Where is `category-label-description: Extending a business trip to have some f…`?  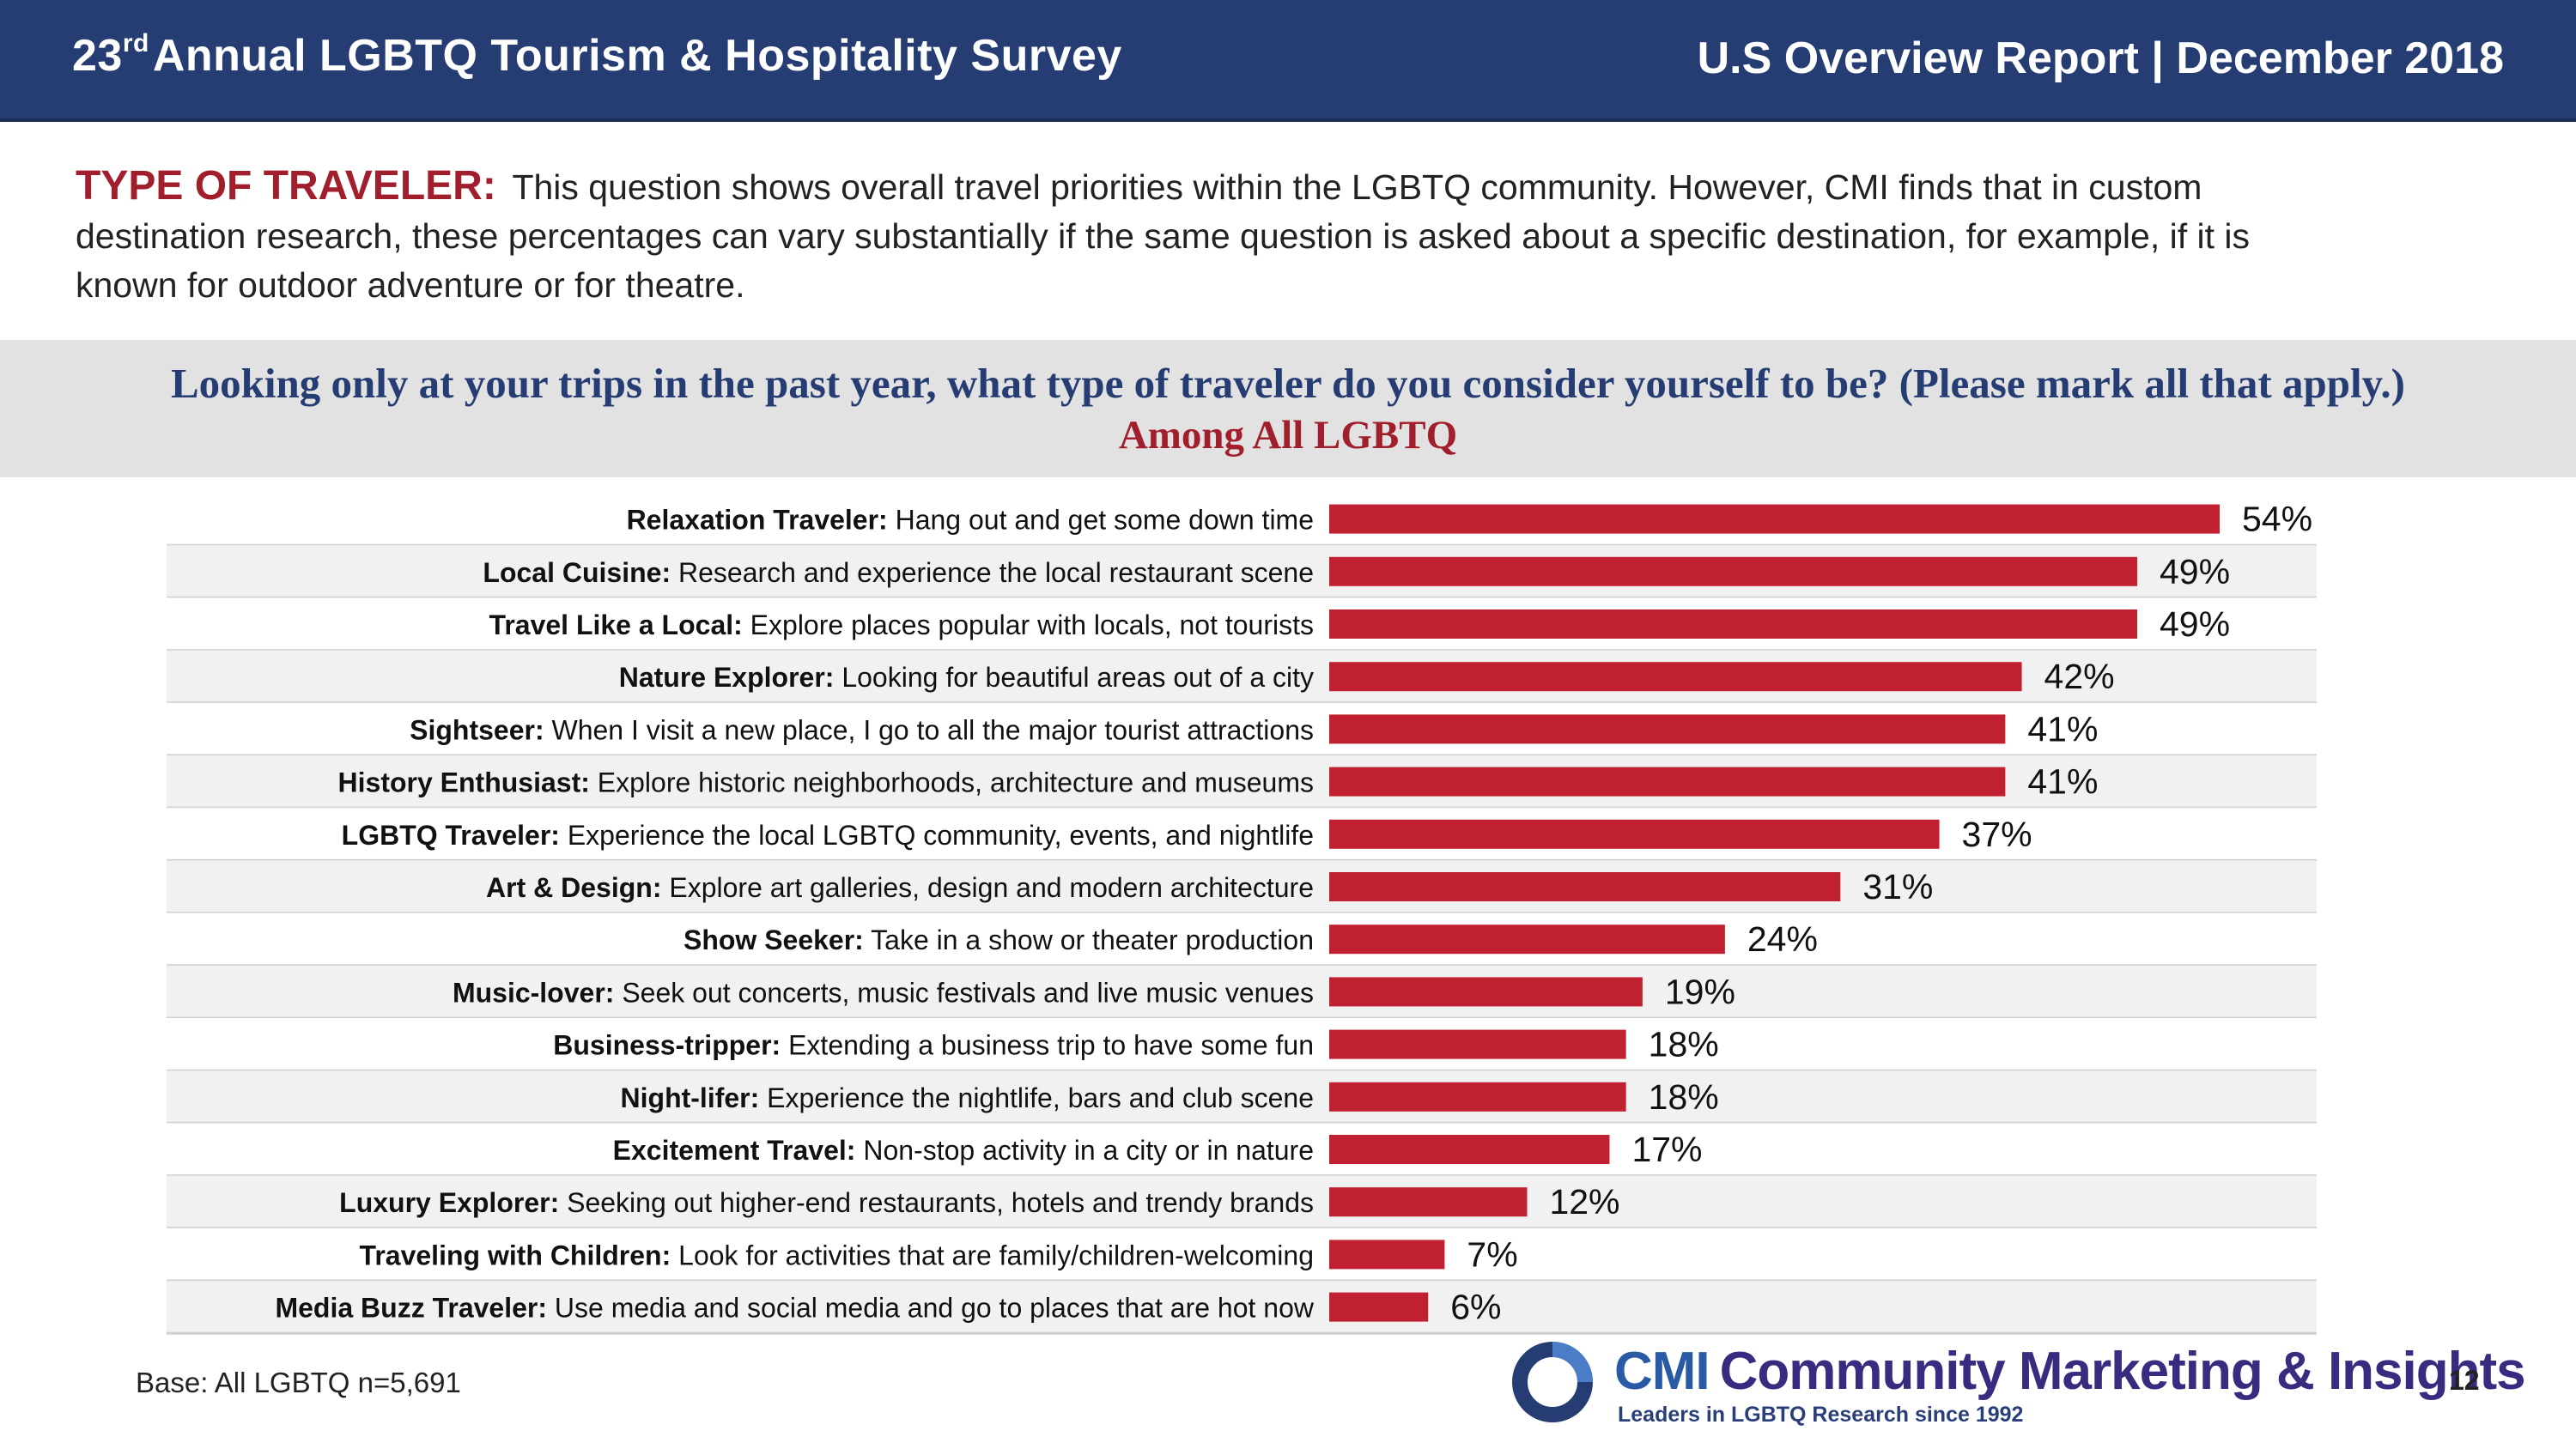
category-label-description: Extending a business trip to have some f… is located at coordinates (1047, 1045).